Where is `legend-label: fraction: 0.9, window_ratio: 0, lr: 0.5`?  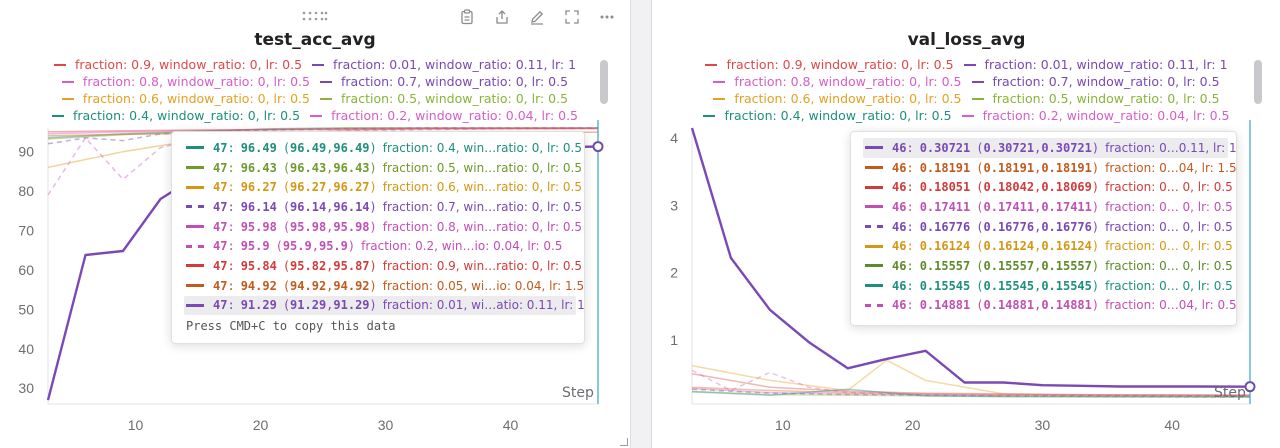 legend-label: fraction: 0.9, window_ratio: 0, lr: 0.5 is located at coordinates (840, 64).